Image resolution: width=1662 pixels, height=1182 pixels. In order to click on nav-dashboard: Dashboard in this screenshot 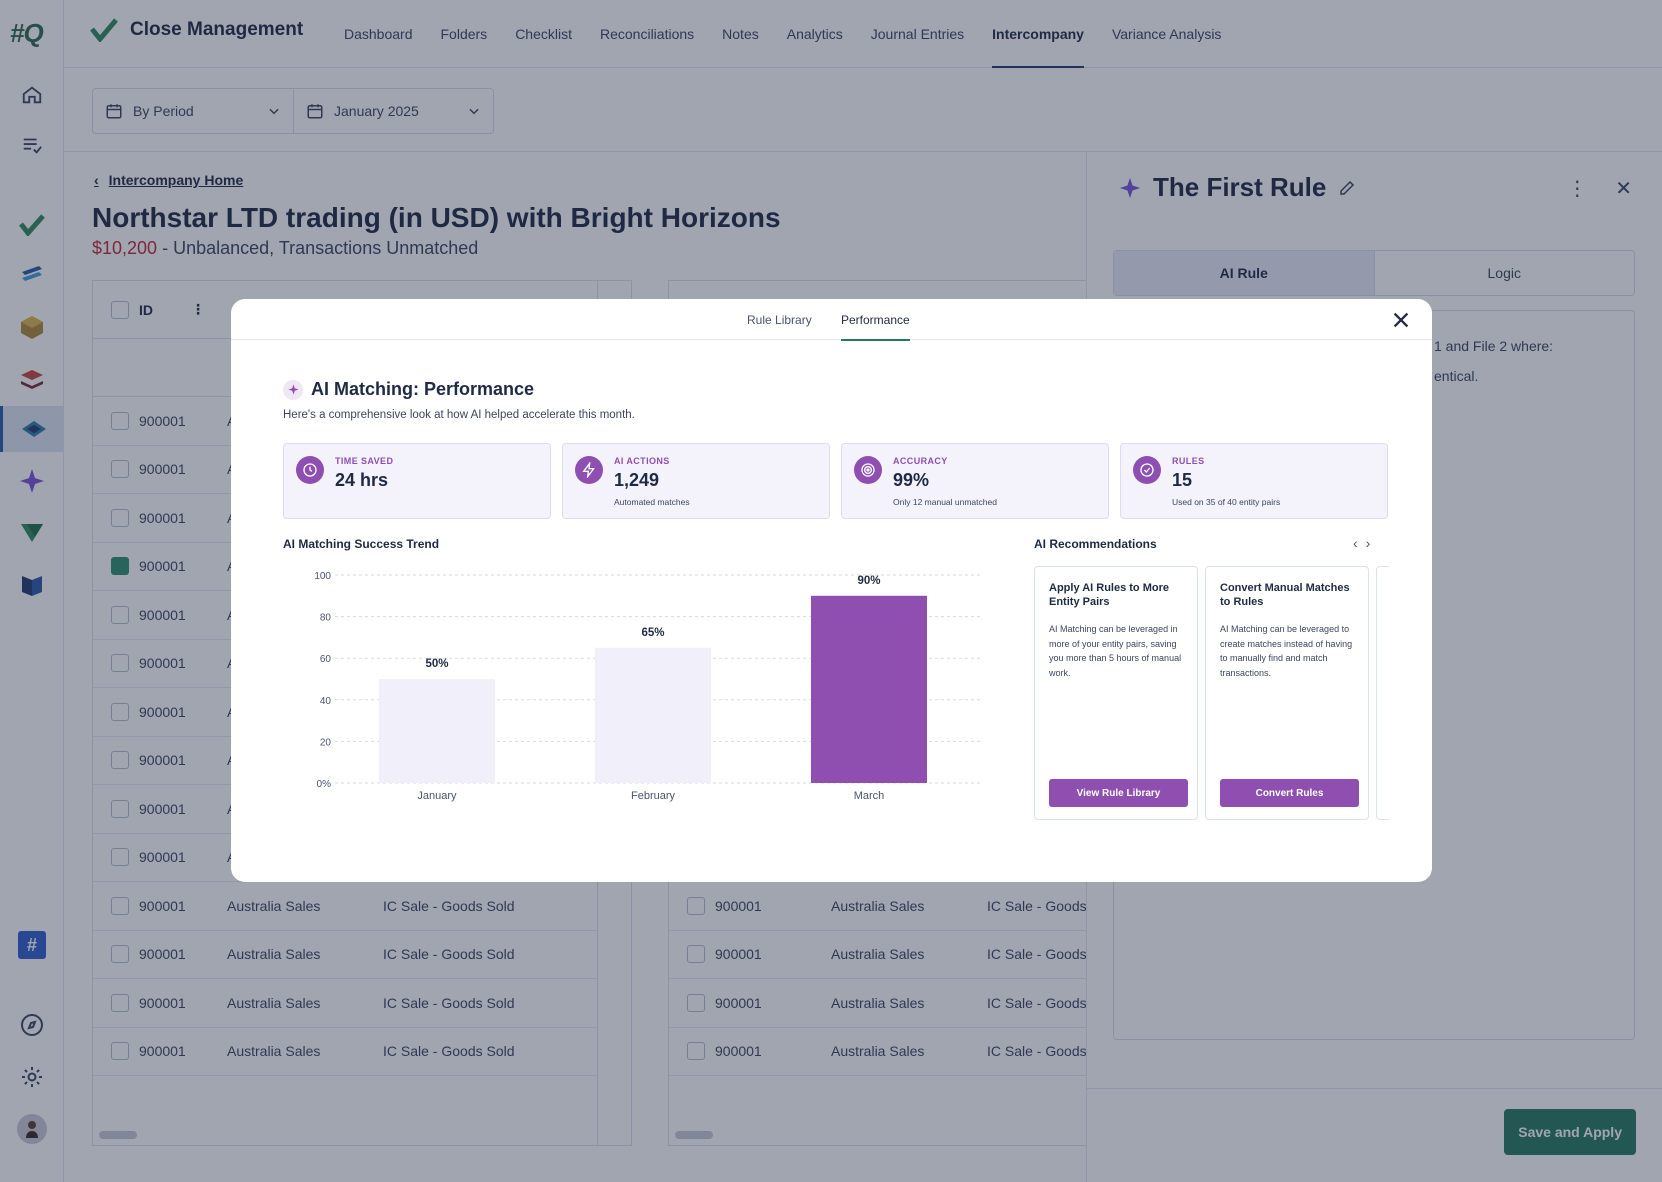, I will do `click(378, 34)`.